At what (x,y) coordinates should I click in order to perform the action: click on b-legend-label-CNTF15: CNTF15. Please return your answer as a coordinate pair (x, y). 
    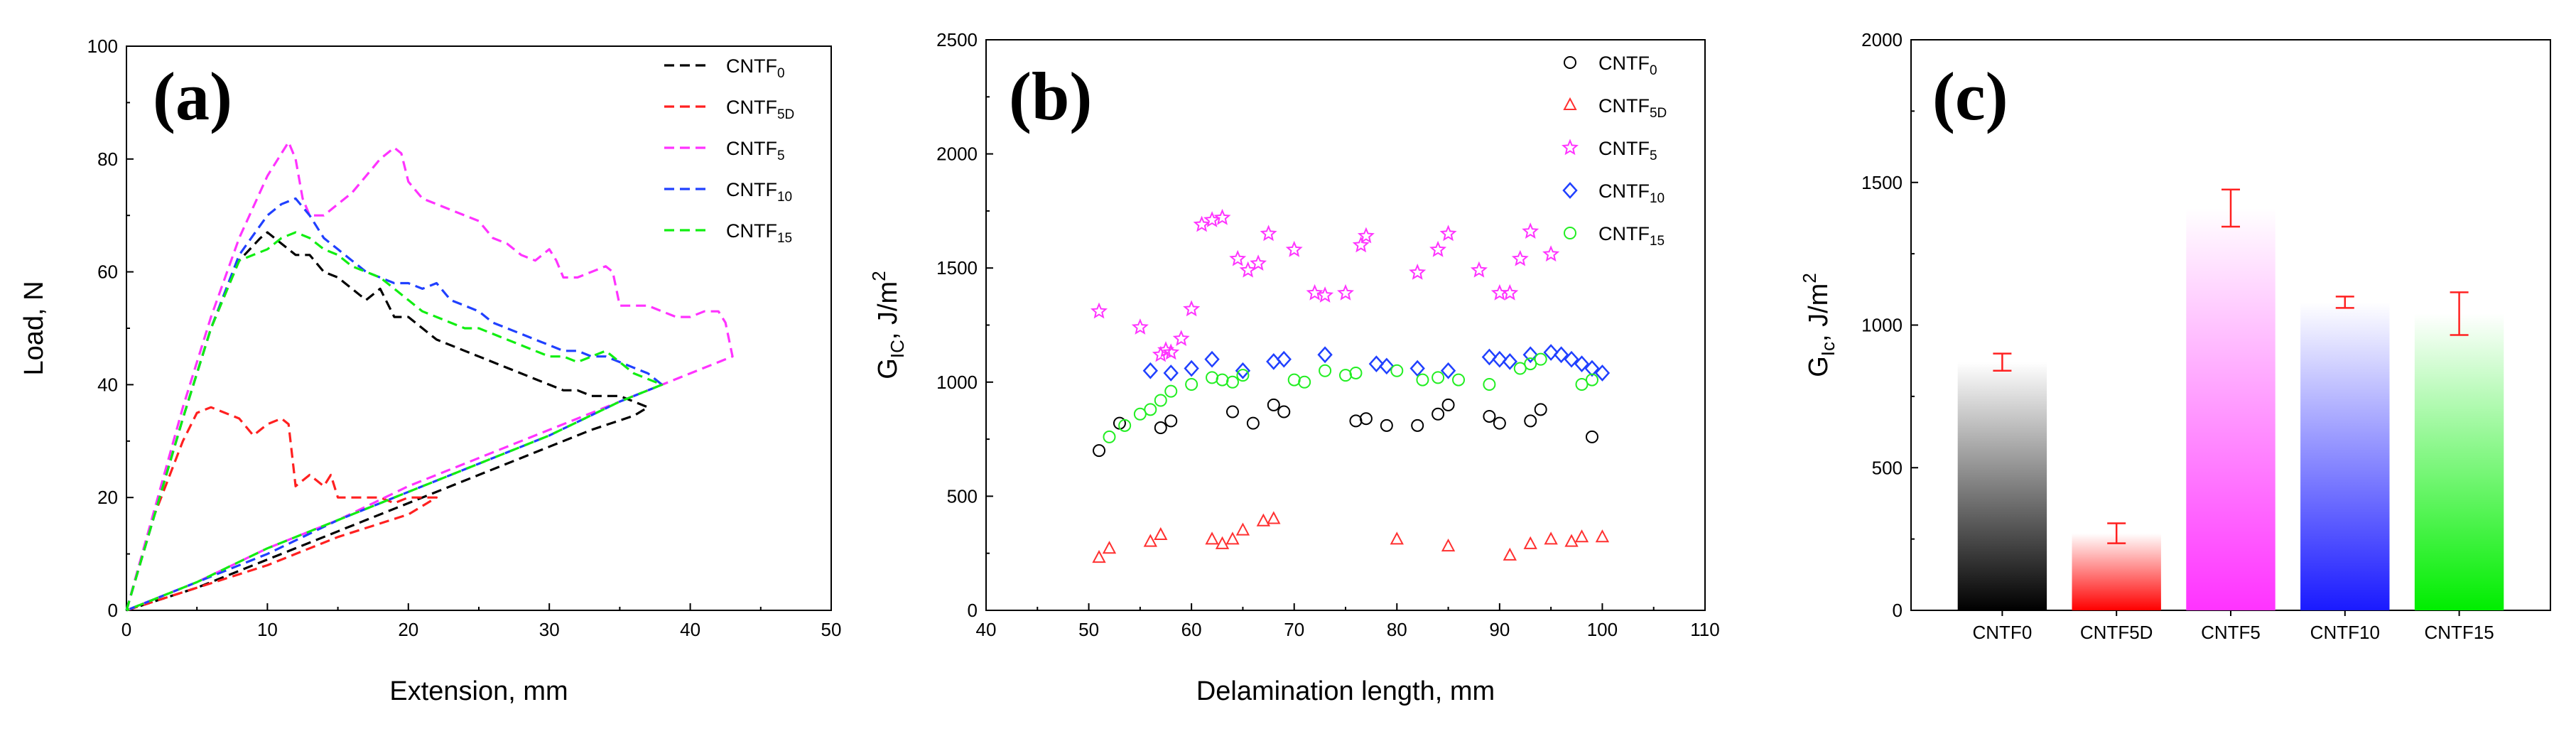
    Looking at the image, I should click on (1631, 236).